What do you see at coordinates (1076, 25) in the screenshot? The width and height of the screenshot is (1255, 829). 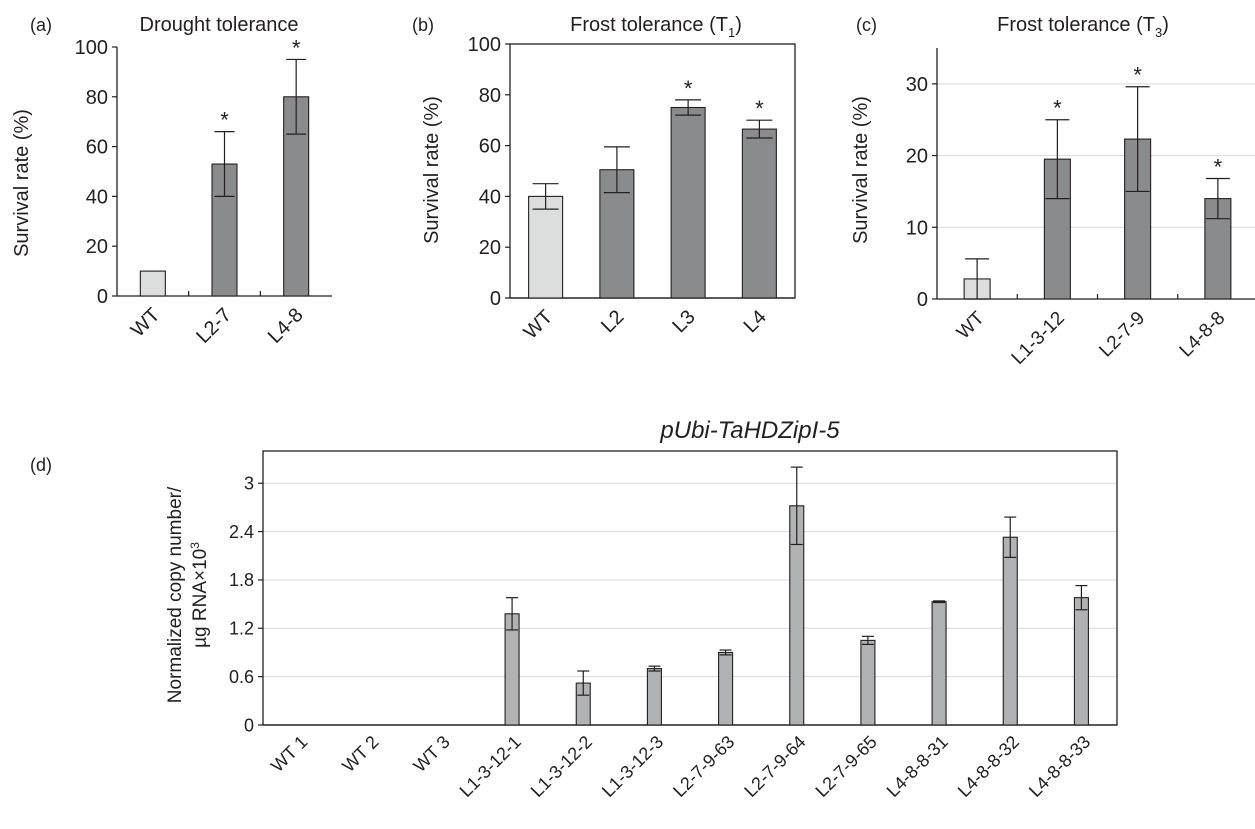 I see `panel-c-title-main: Frost tolerance (T` at bounding box center [1076, 25].